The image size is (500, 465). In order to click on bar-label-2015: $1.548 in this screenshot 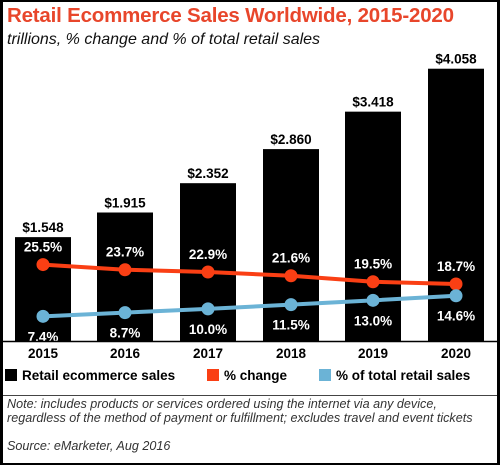, I will do `click(43, 227)`.